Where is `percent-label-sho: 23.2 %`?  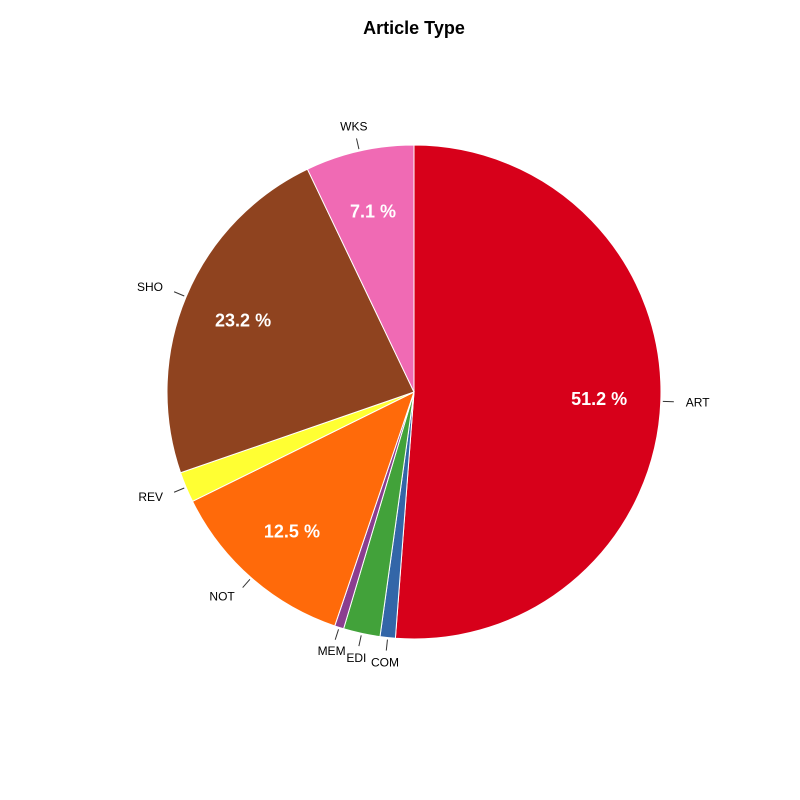 percent-label-sho: 23.2 % is located at coordinates (243, 321).